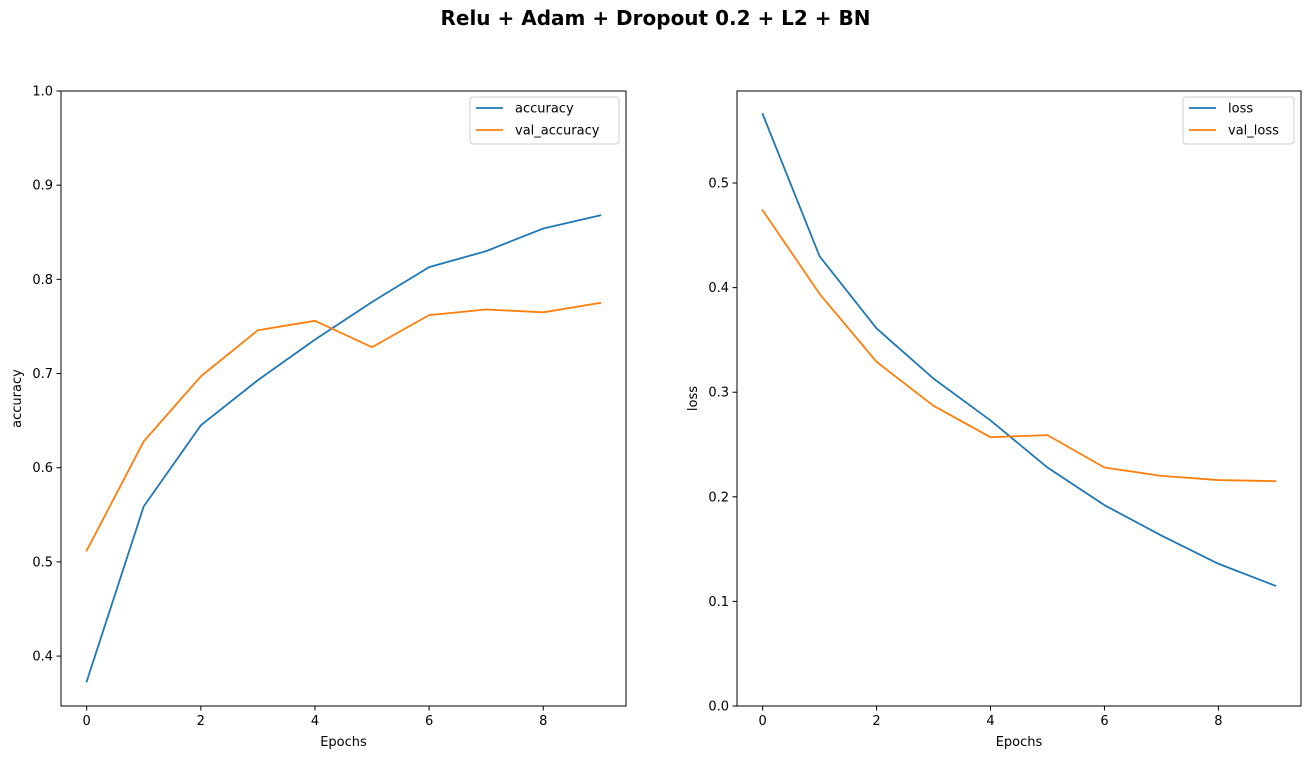 Image resolution: width=1311 pixels, height=759 pixels. What do you see at coordinates (1240, 109) in the screenshot?
I see `legend-label-loss: loss` at bounding box center [1240, 109].